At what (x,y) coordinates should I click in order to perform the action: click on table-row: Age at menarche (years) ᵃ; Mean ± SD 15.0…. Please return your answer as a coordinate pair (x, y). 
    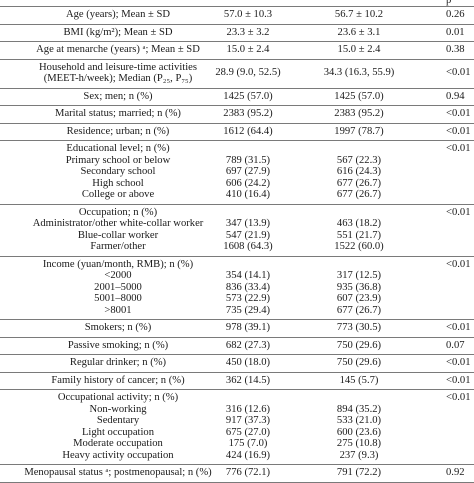
    Looking at the image, I should click on (237, 50).